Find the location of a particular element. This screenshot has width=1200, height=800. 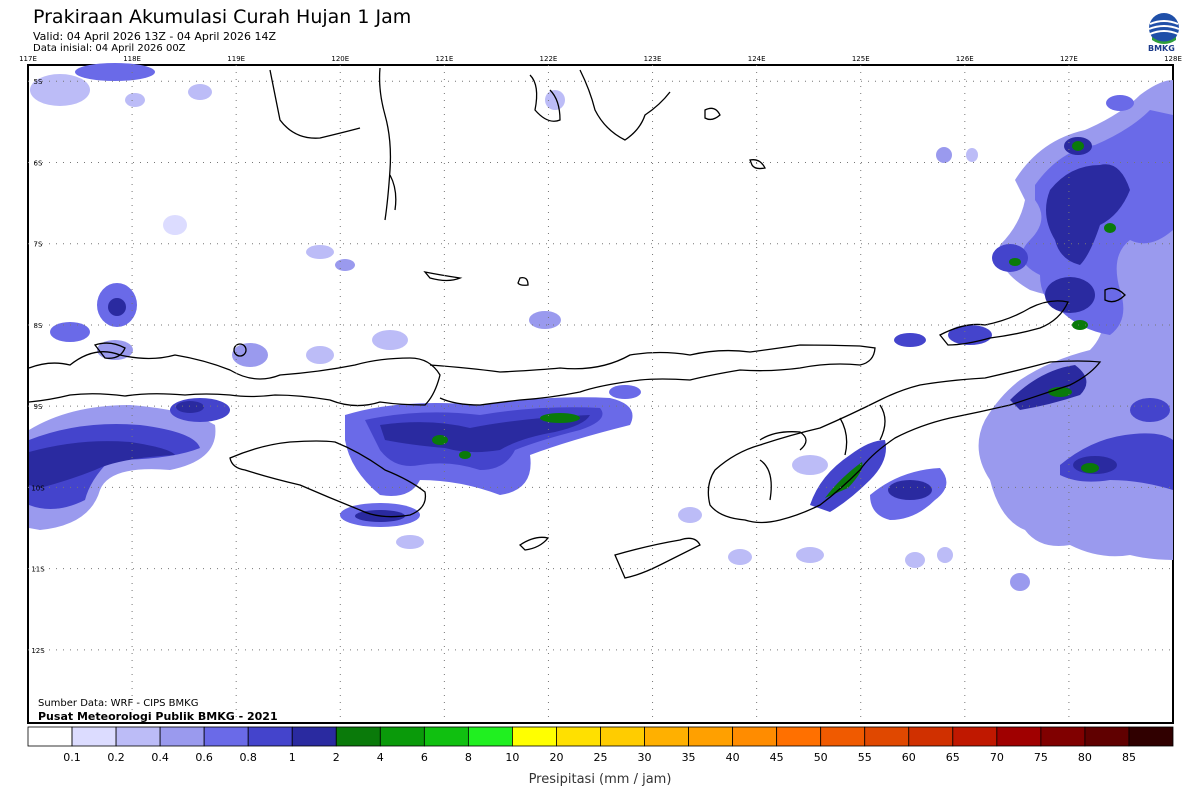

lat-tick-label: 12S is located at coordinates (38, 651).